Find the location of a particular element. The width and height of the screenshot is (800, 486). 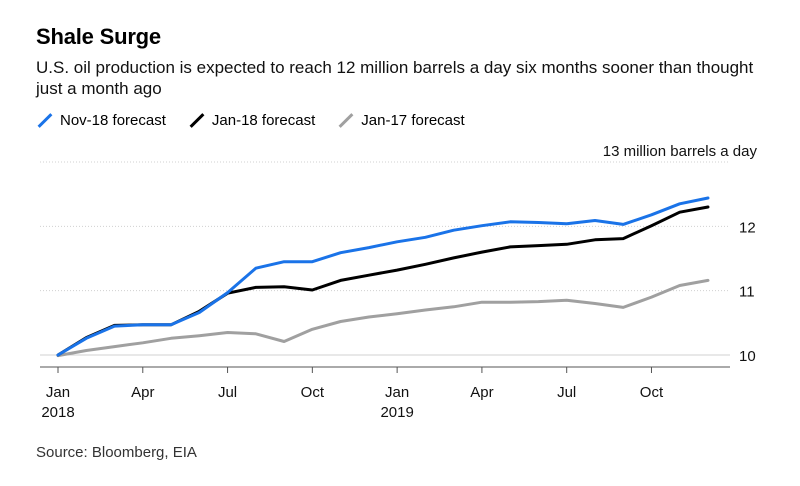

x-year-label-2019: 2019 is located at coordinates (396, 412).